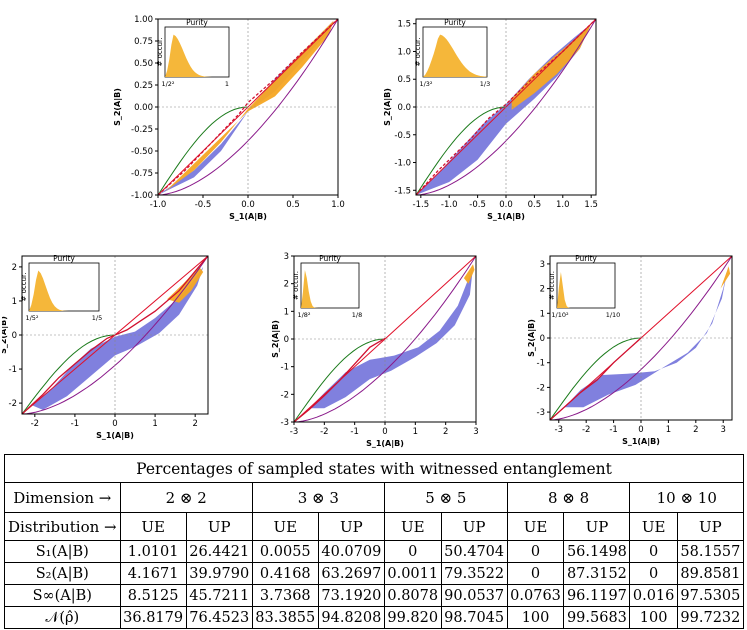  I want to click on up-scatter-cloud, so click(551, 66).